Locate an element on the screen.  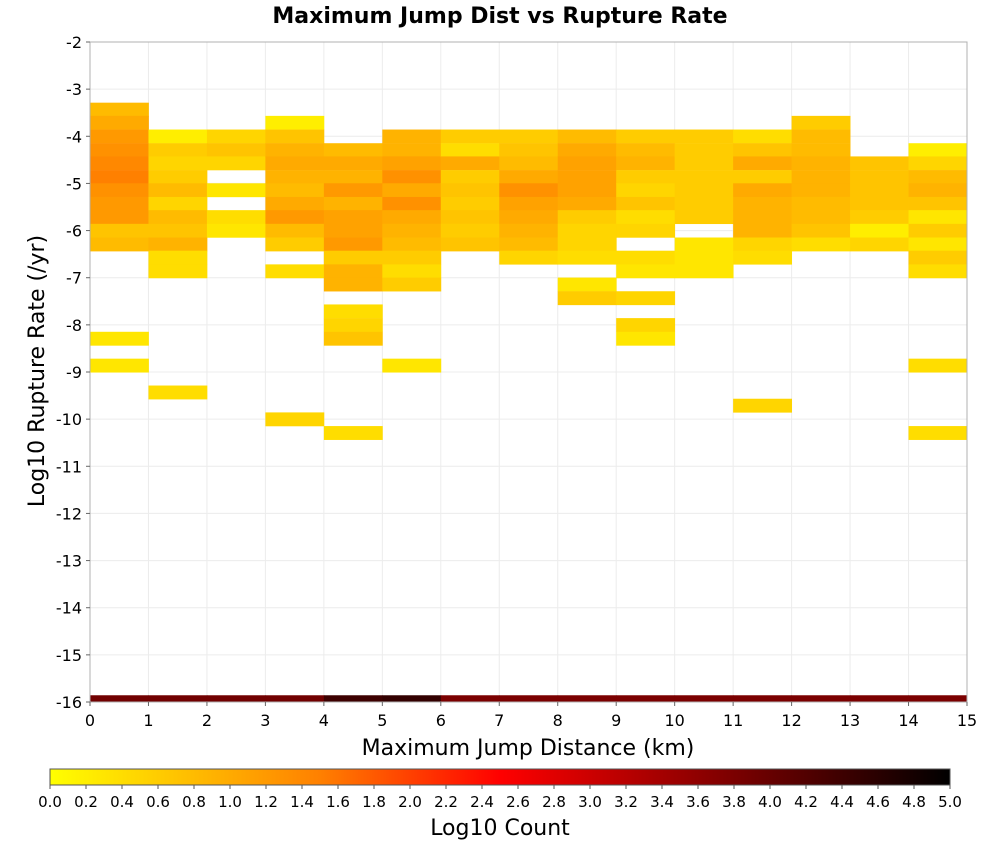
colorbar-label: Log10 Count is located at coordinates (500, 828).